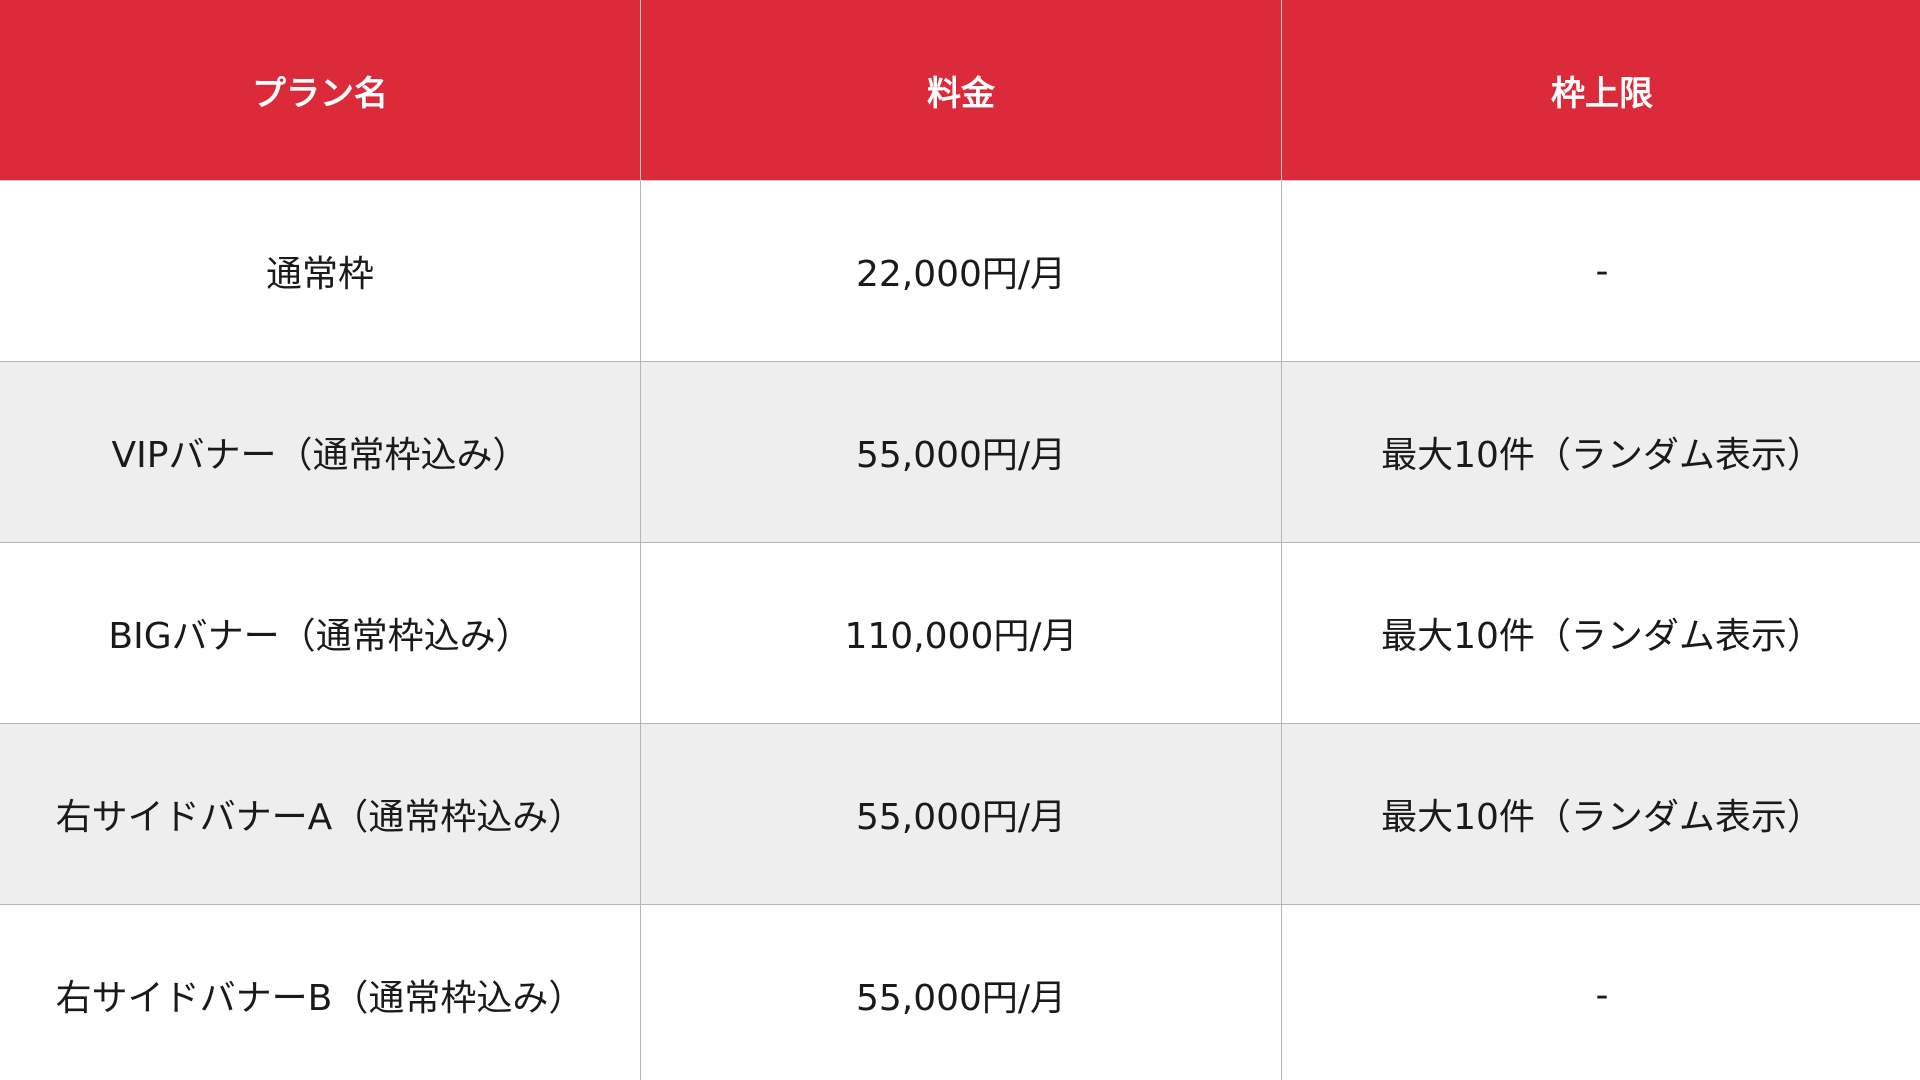 The image size is (1920, 1080). I want to click on plan-name-cell: VIPバナー（通常枠込み）, so click(320, 452).